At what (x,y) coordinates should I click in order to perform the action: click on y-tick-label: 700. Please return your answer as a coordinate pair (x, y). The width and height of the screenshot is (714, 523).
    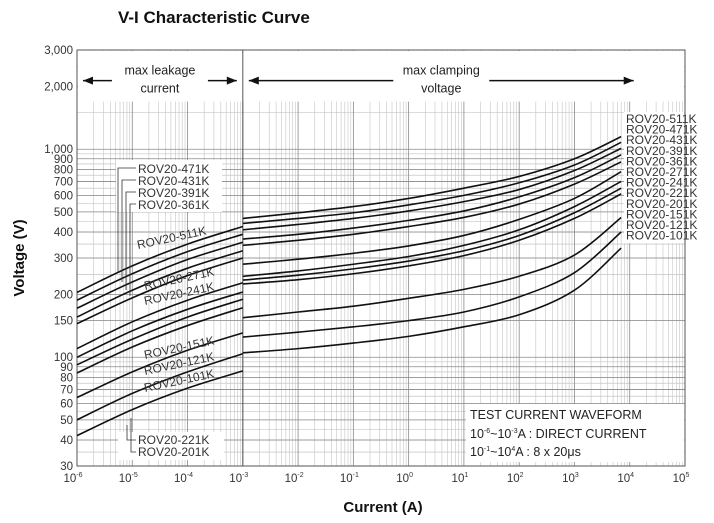
    Looking at the image, I should click on (63, 182).